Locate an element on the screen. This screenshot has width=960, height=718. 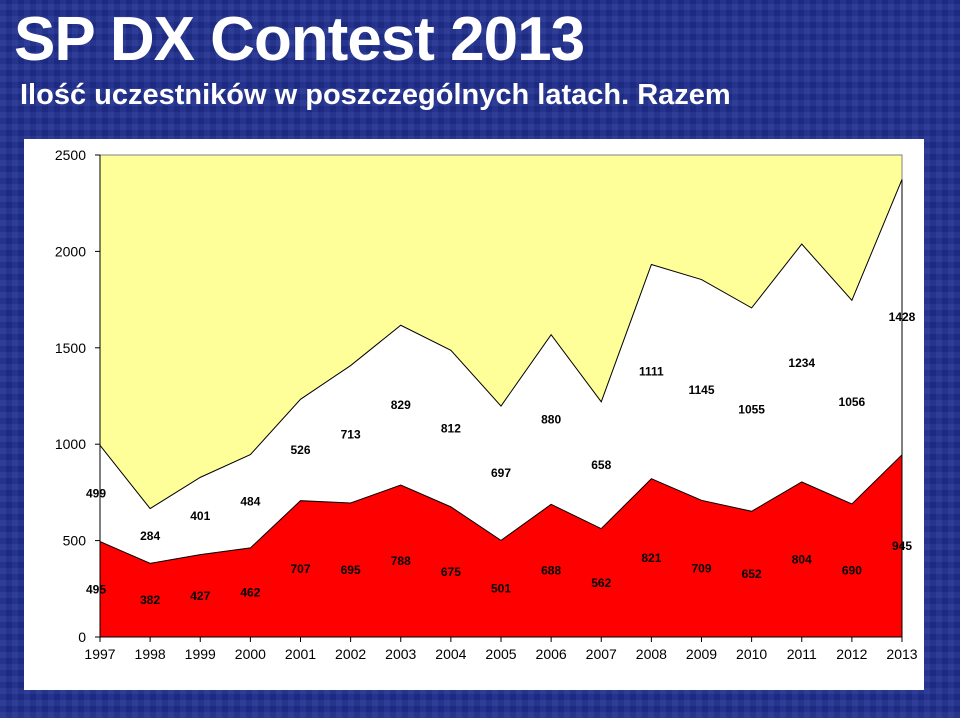
x-tick-label: 2011 is located at coordinates (802, 654).